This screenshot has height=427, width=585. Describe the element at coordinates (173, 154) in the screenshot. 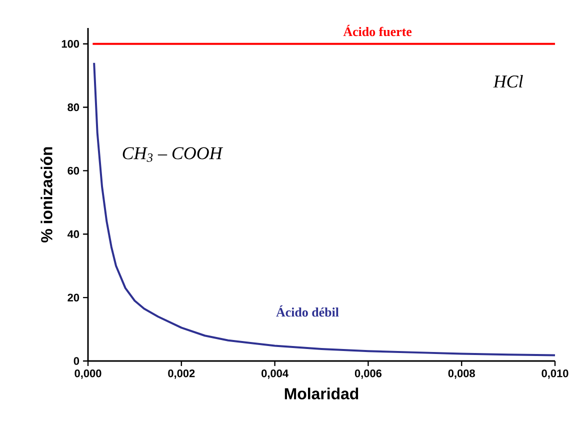

I see `annotation: CH$_{3}$ – COOH` at that location.